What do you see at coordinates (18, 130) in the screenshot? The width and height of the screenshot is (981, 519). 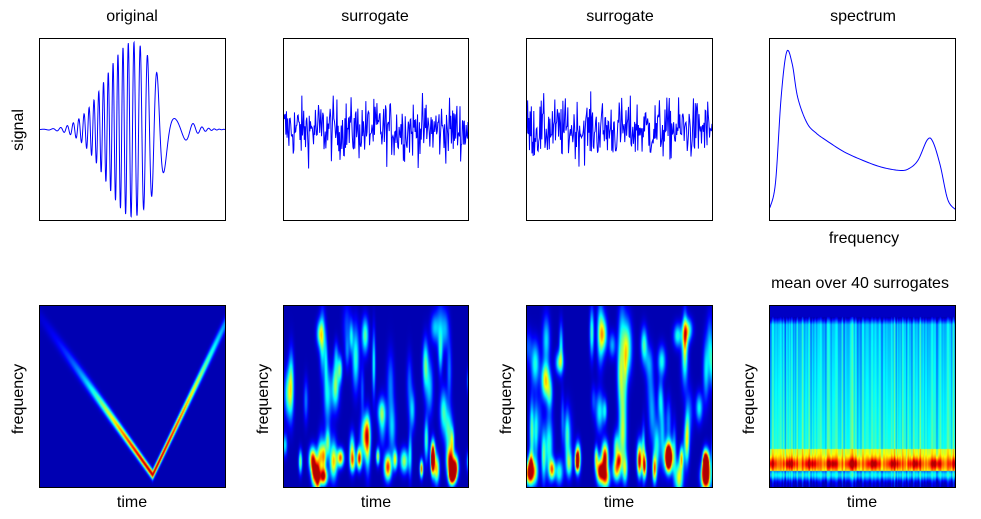 I see `signal-axis-label: signal` at bounding box center [18, 130].